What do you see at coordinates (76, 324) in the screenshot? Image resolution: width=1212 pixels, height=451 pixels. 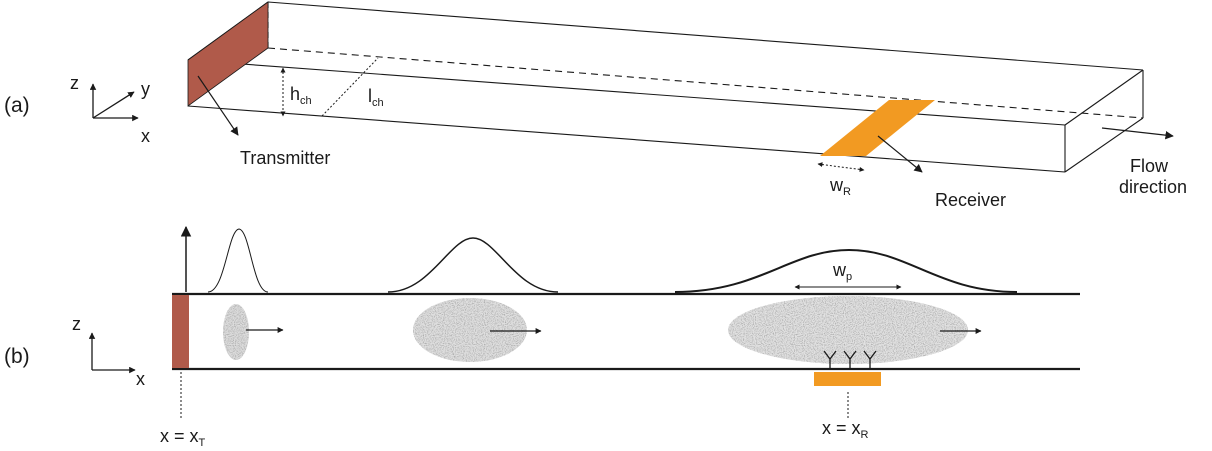 I see `z-axis-label-b: z` at bounding box center [76, 324].